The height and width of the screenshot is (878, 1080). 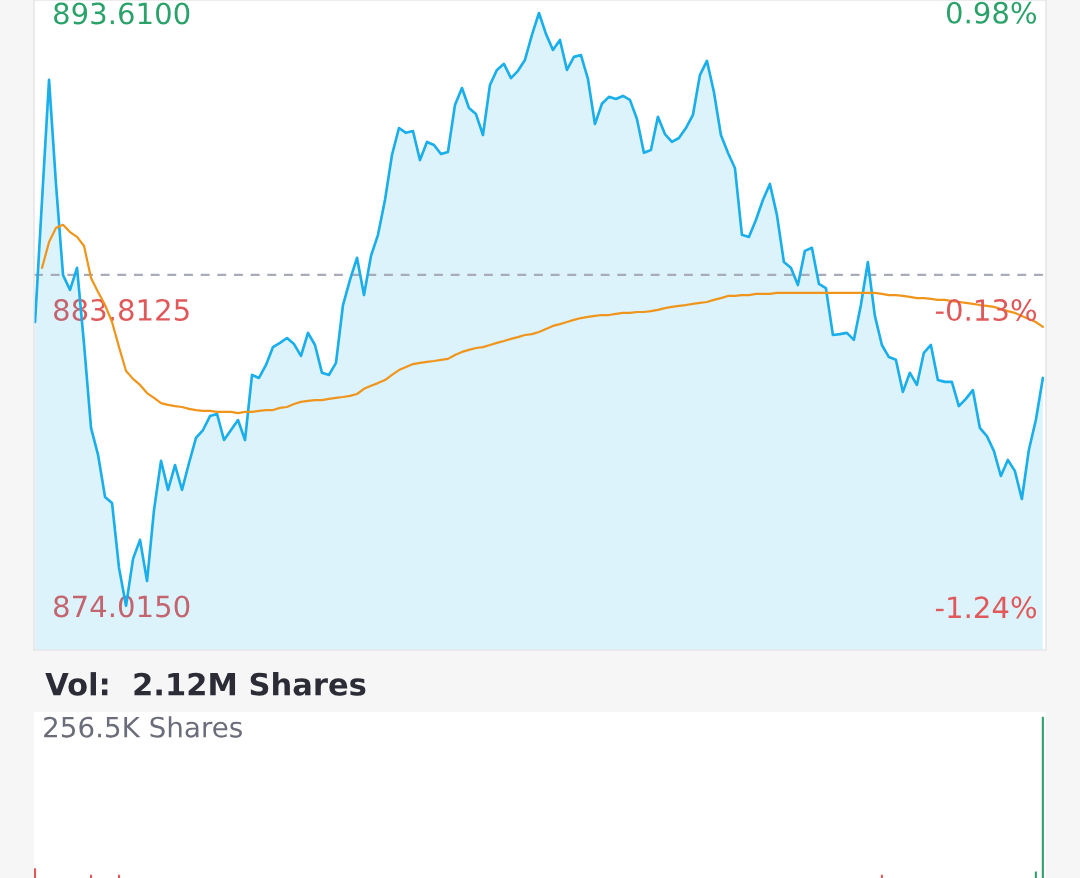 I want to click on chart-title: Vol: 2.12M Shares, so click(x=205, y=684).